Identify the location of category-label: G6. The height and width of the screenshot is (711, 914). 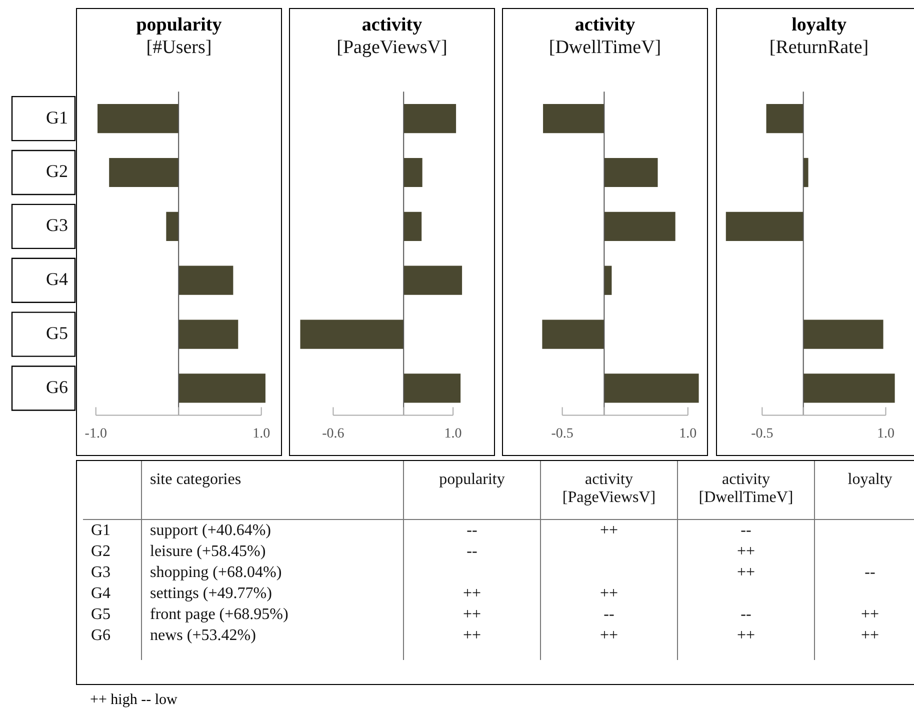
(101, 635).